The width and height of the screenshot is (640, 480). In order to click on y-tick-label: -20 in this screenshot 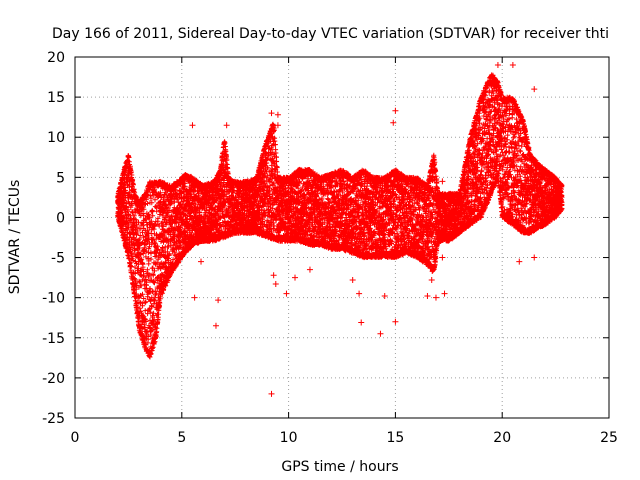, I will do `click(53, 379)`.